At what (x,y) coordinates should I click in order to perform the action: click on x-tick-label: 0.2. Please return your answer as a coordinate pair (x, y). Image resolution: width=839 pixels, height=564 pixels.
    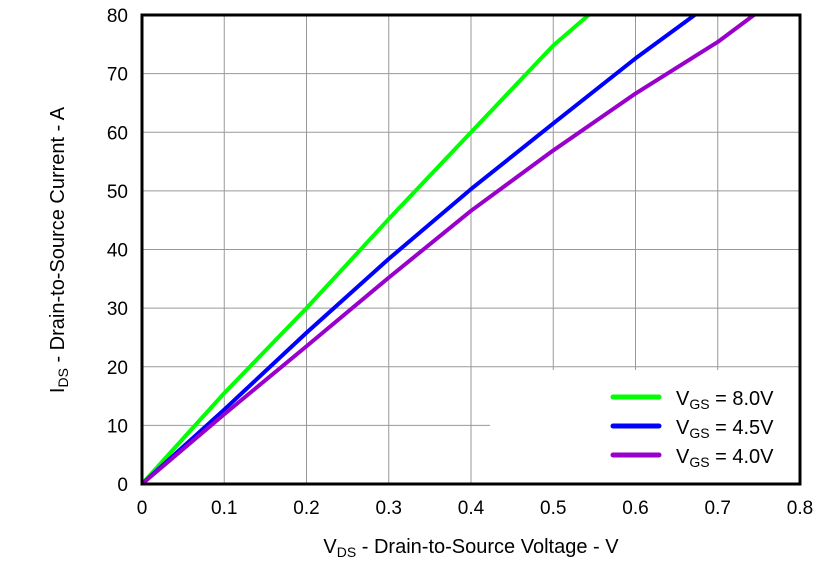
    Looking at the image, I should click on (306, 508).